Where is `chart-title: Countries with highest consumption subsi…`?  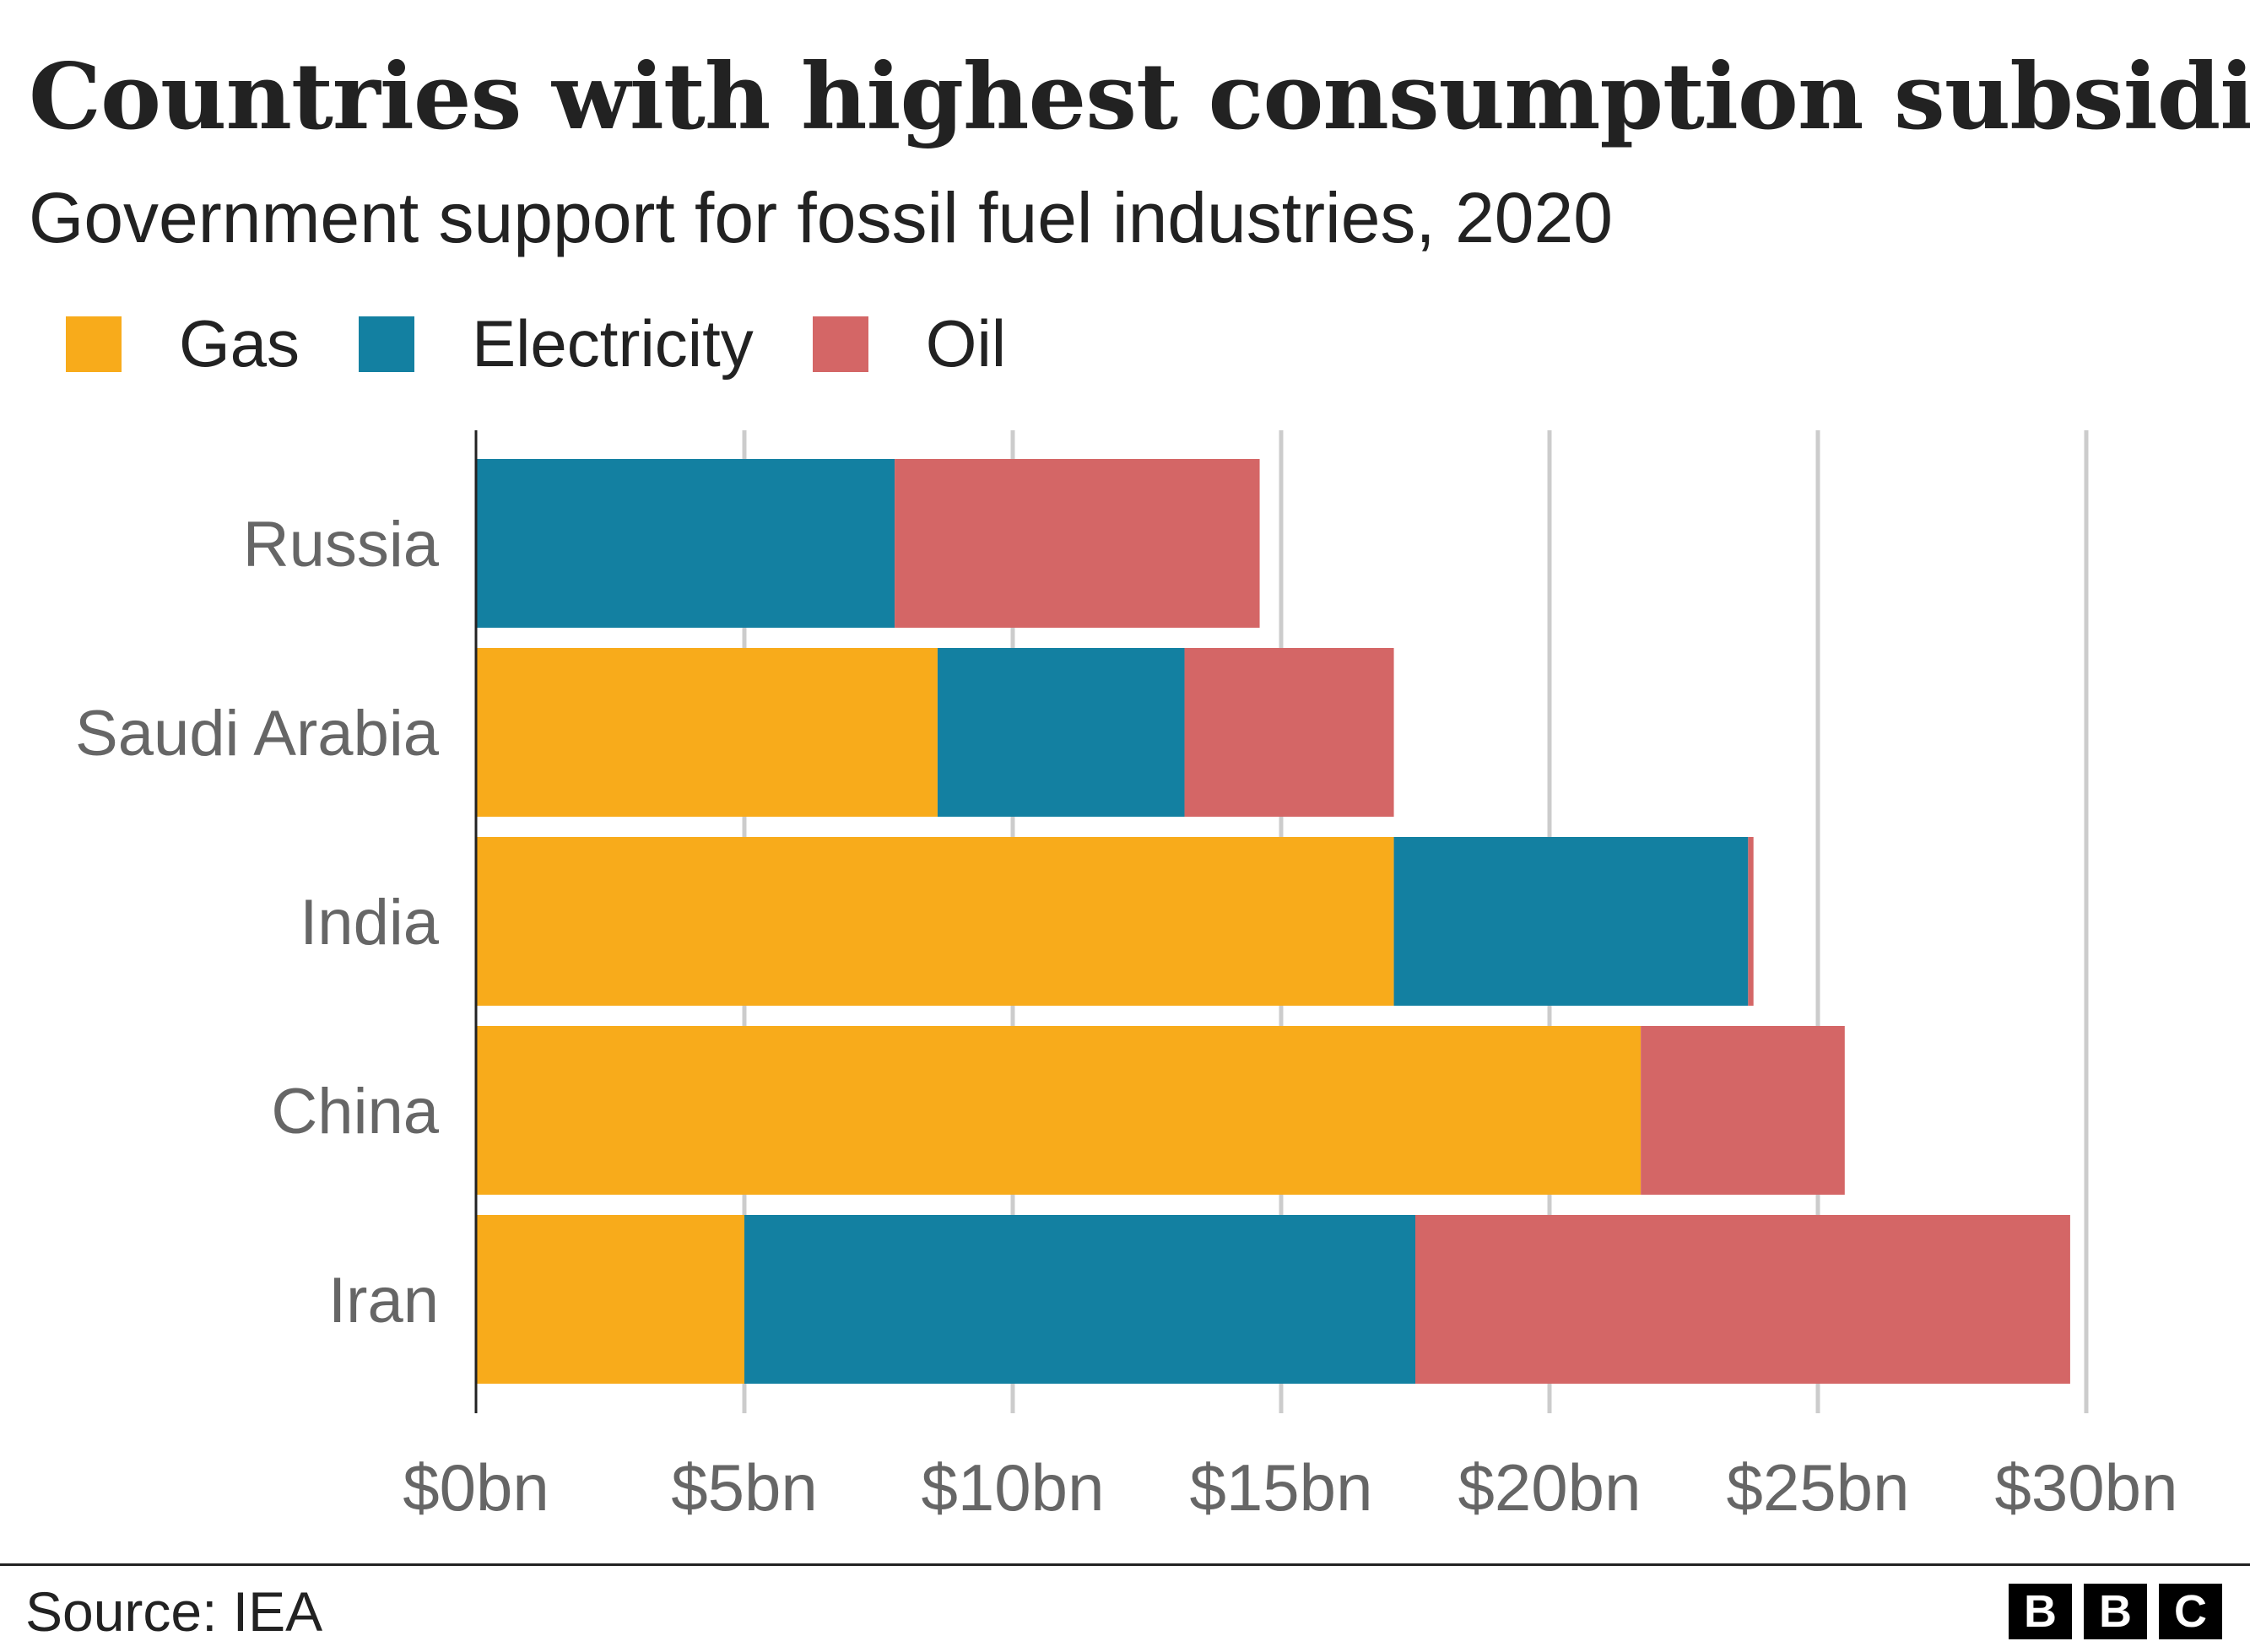
chart-title: Countries with highest consumption subsi… is located at coordinates (1139, 97).